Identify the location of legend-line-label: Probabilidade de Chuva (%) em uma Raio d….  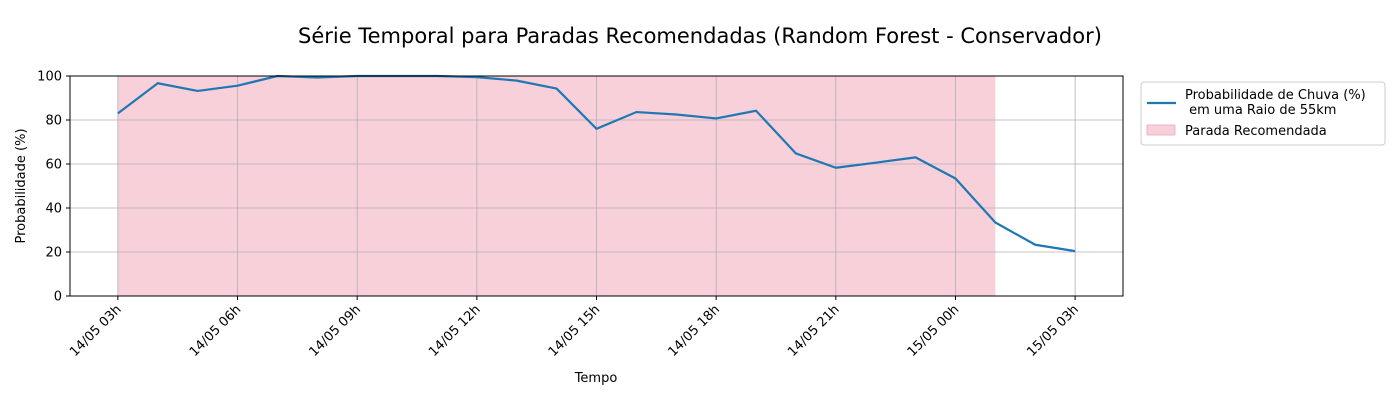
(1275, 103).